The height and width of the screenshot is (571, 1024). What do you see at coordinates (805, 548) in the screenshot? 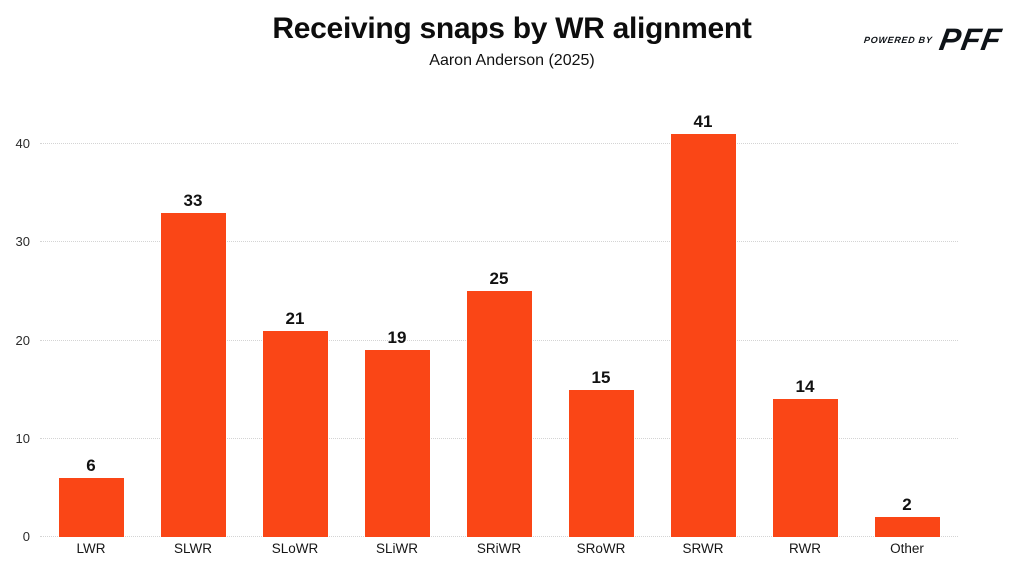
I see `x-tick-label-RWR: RWR` at bounding box center [805, 548].